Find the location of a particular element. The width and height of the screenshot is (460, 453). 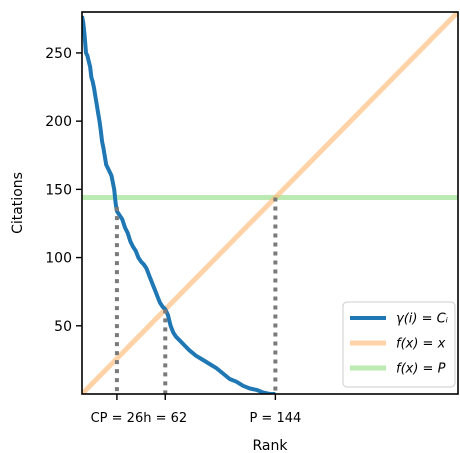

legend: γ(i) = Cᵢ f(x) = x f(x) = P is located at coordinates (399, 344).